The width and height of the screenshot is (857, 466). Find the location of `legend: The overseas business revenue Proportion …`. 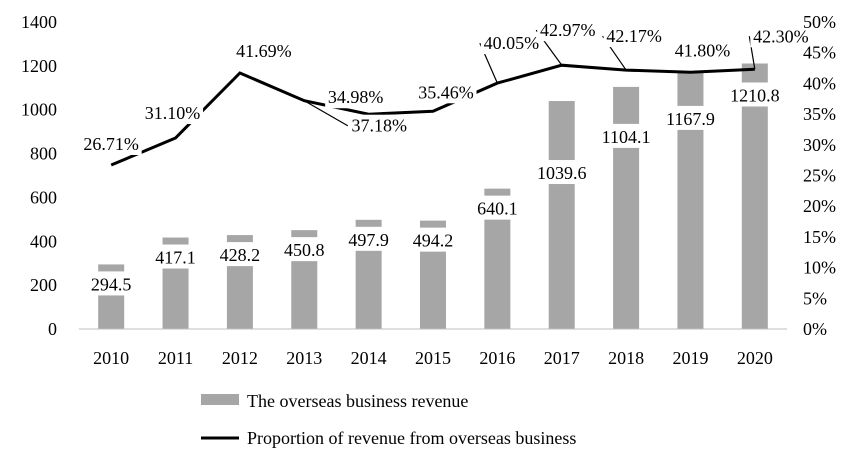

legend: The overseas business revenue Proportion … is located at coordinates (388, 419).